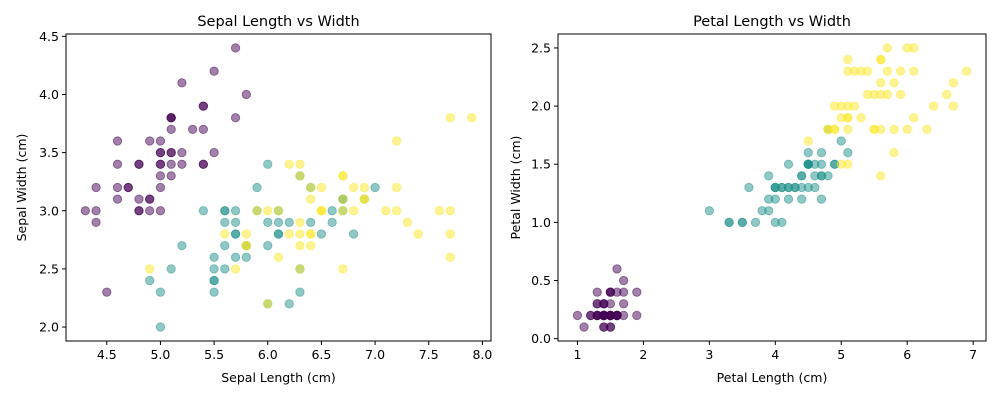 The image size is (1000, 404). I want to click on y-tick-label: 2.5, so click(541, 47).